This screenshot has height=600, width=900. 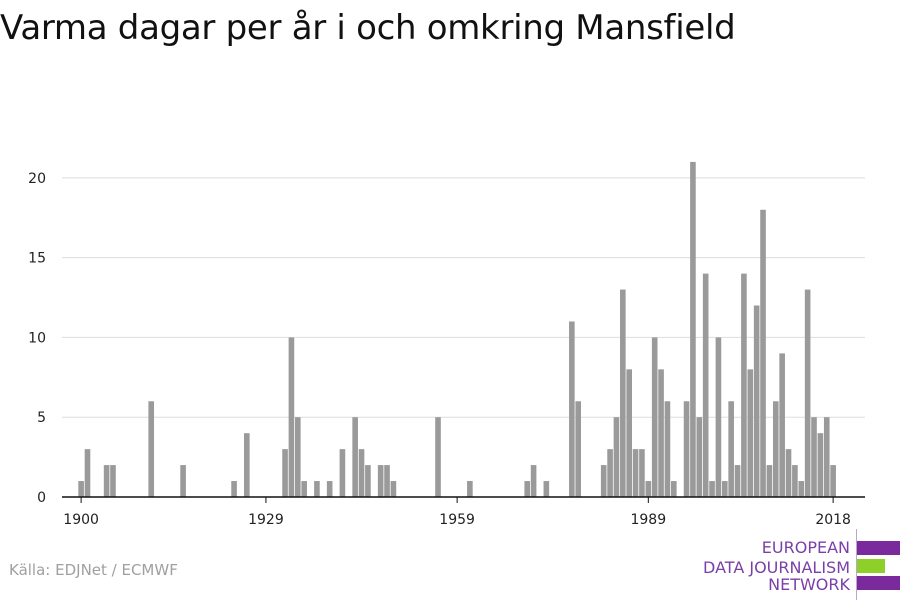 I want to click on x-axis-tick-labels: 1900 1929 1959 1989 2018, so click(x=457, y=520).